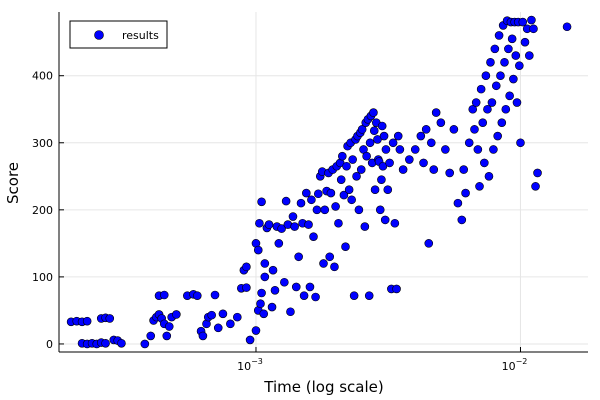  What do you see at coordinates (99, 35) in the screenshot?
I see `legend-marker` at bounding box center [99, 35].